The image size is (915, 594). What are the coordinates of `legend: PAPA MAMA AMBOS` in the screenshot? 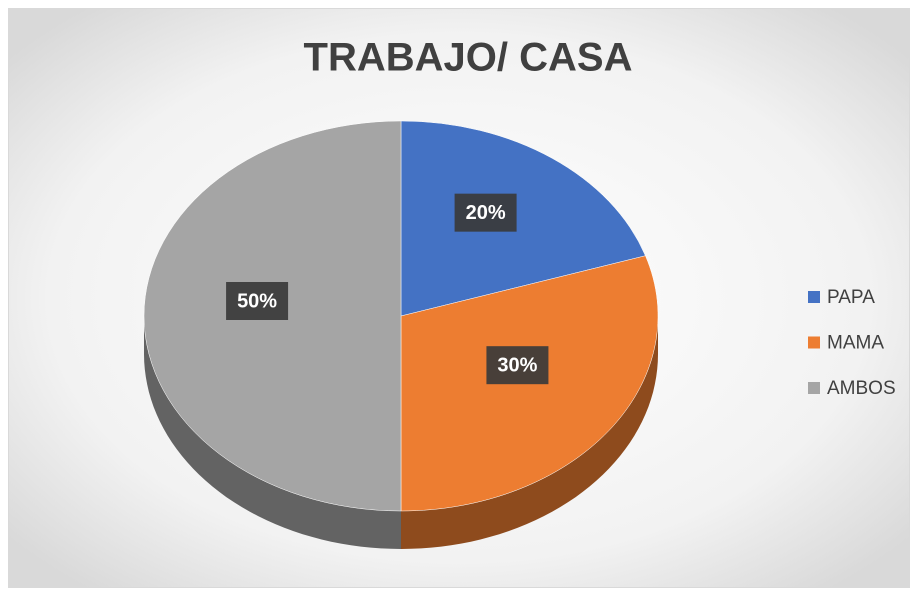 It's located at (852, 343).